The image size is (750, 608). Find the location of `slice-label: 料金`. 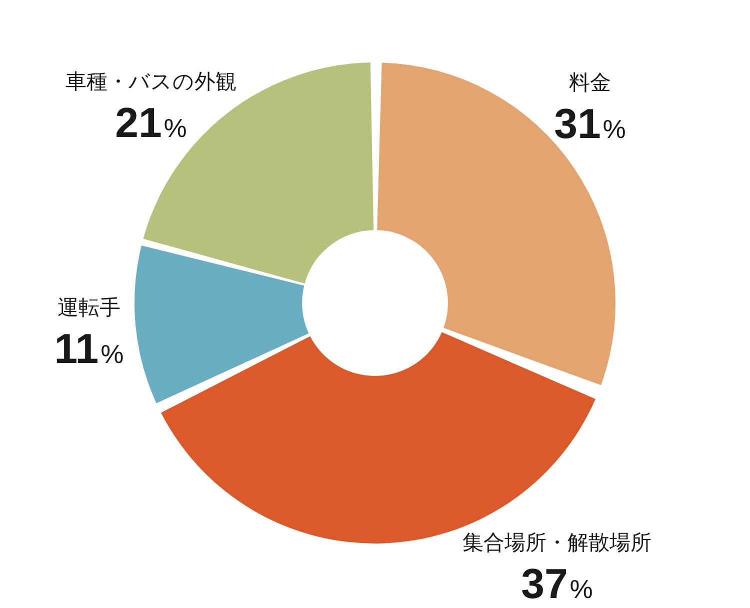

slice-label: 料金 is located at coordinates (590, 82).